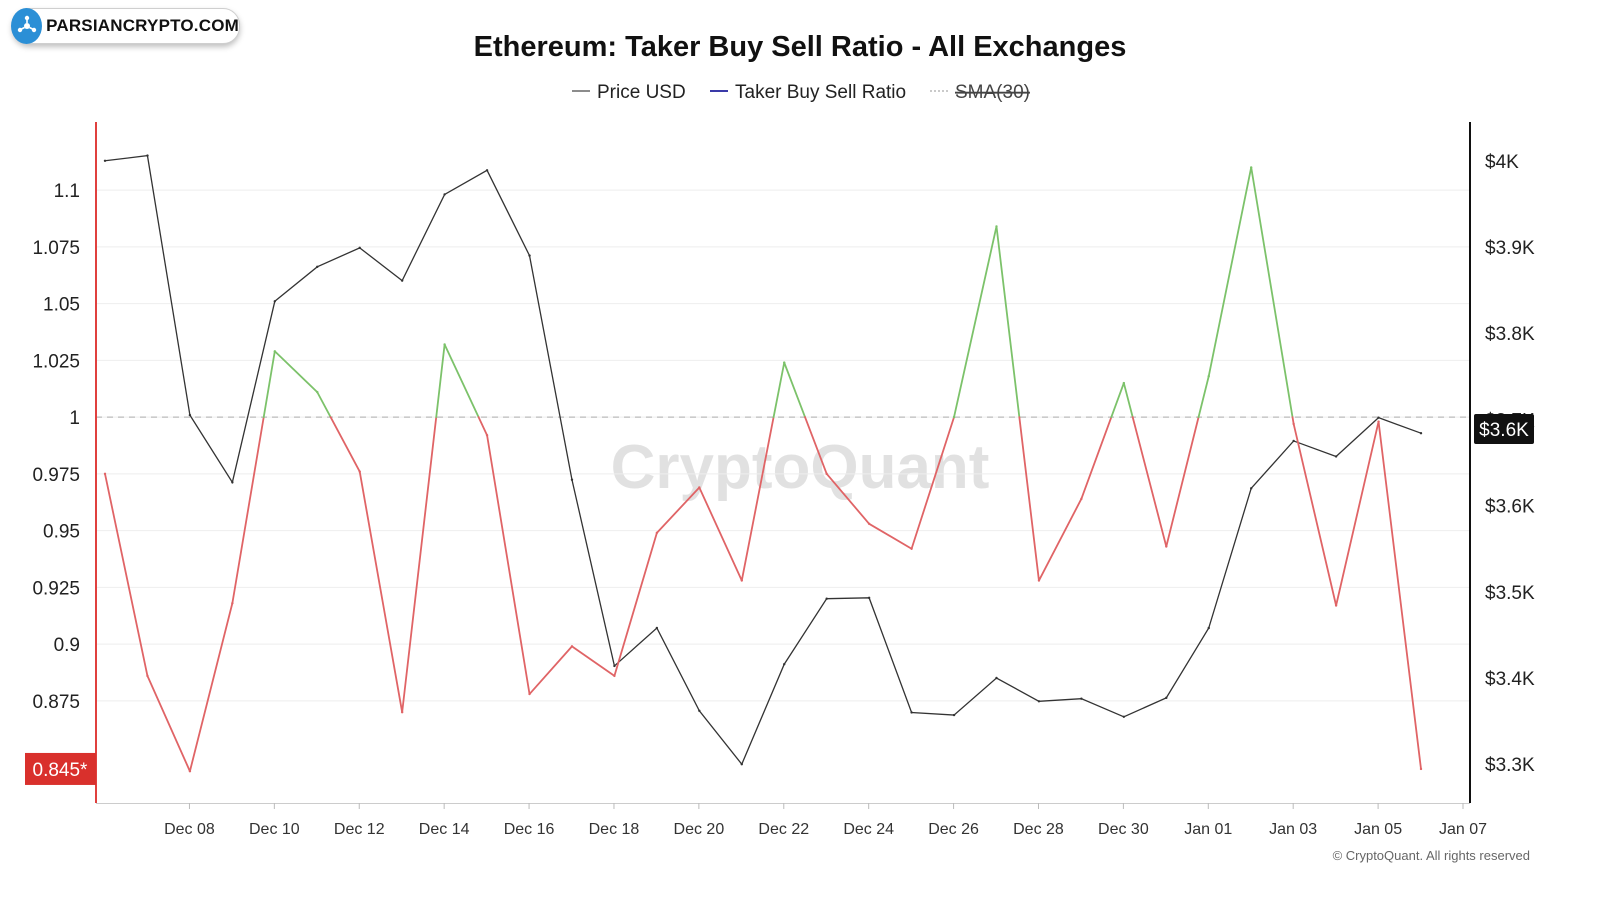  I want to click on copyright: © CryptoQuant. All rights reserved, so click(1431, 855).